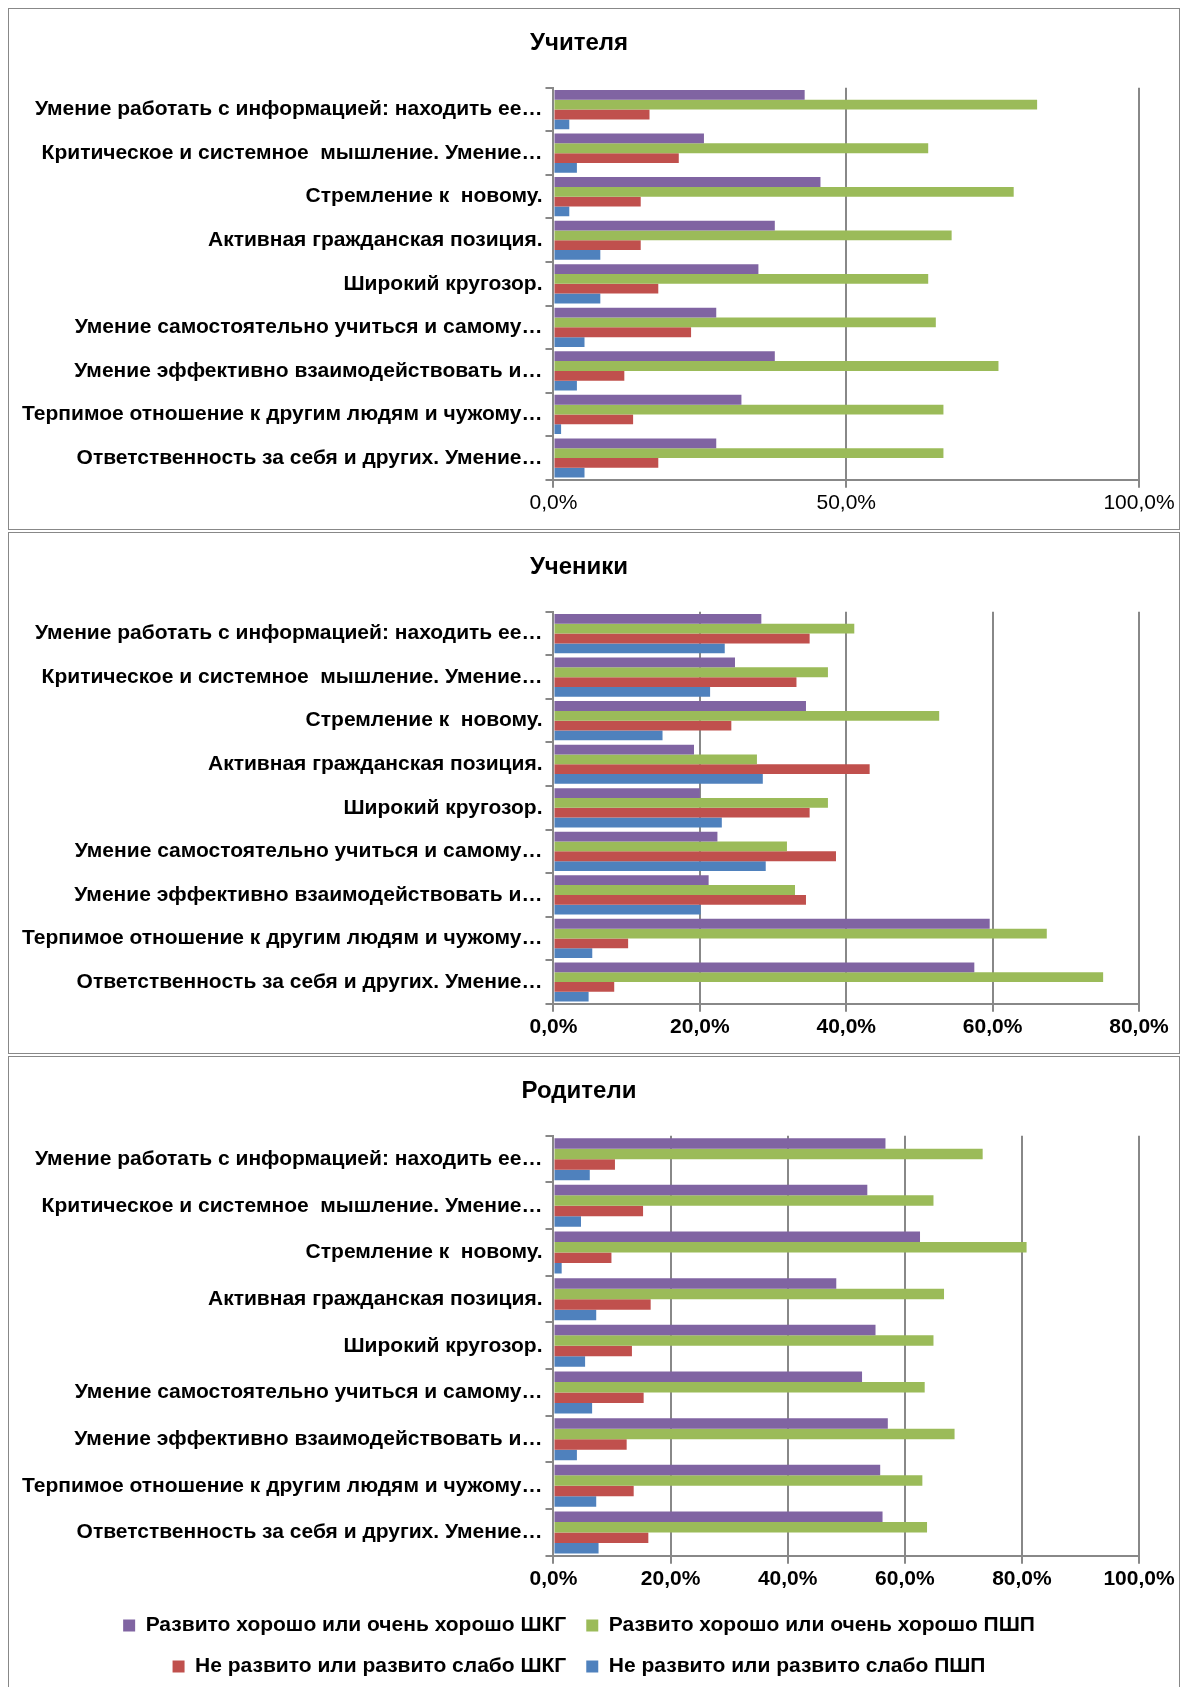 Image resolution: width=1190 pixels, height=1687 pixels. I want to click on chart-title: Родители, so click(579, 1090).